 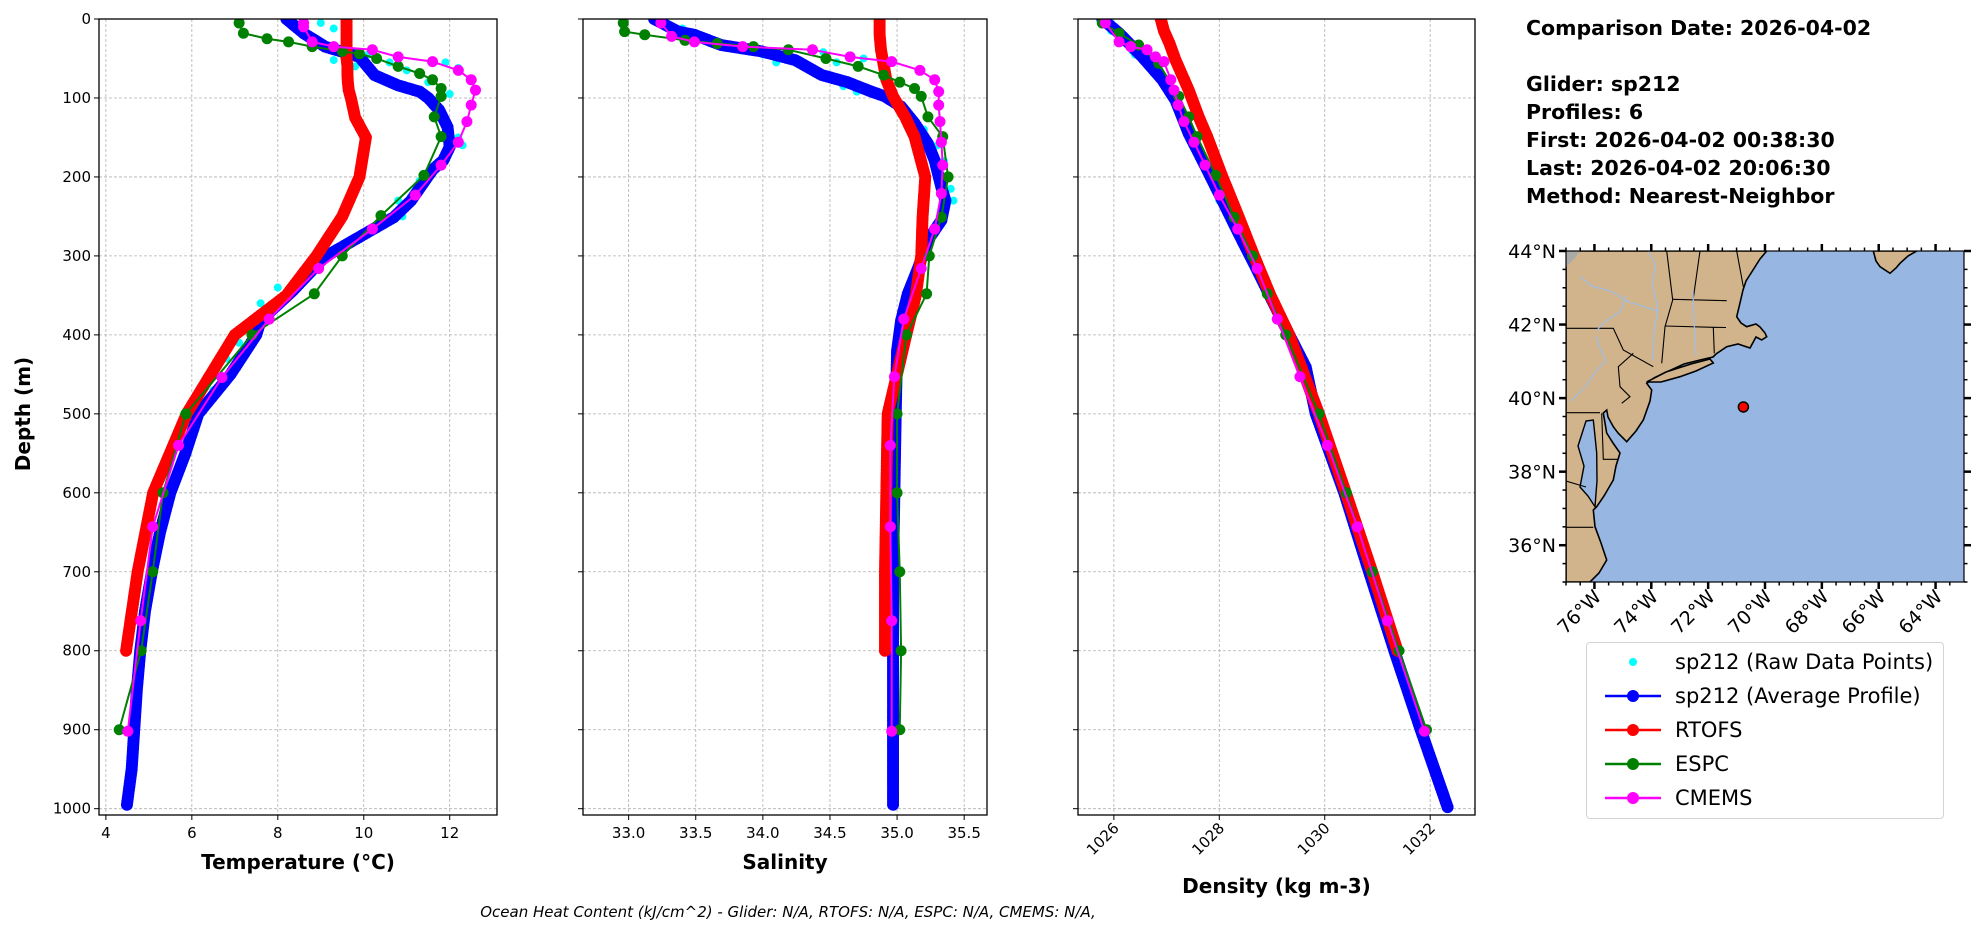 What do you see at coordinates (1419, 839) in the screenshot?
I see `x-tick-label: 1032` at bounding box center [1419, 839].